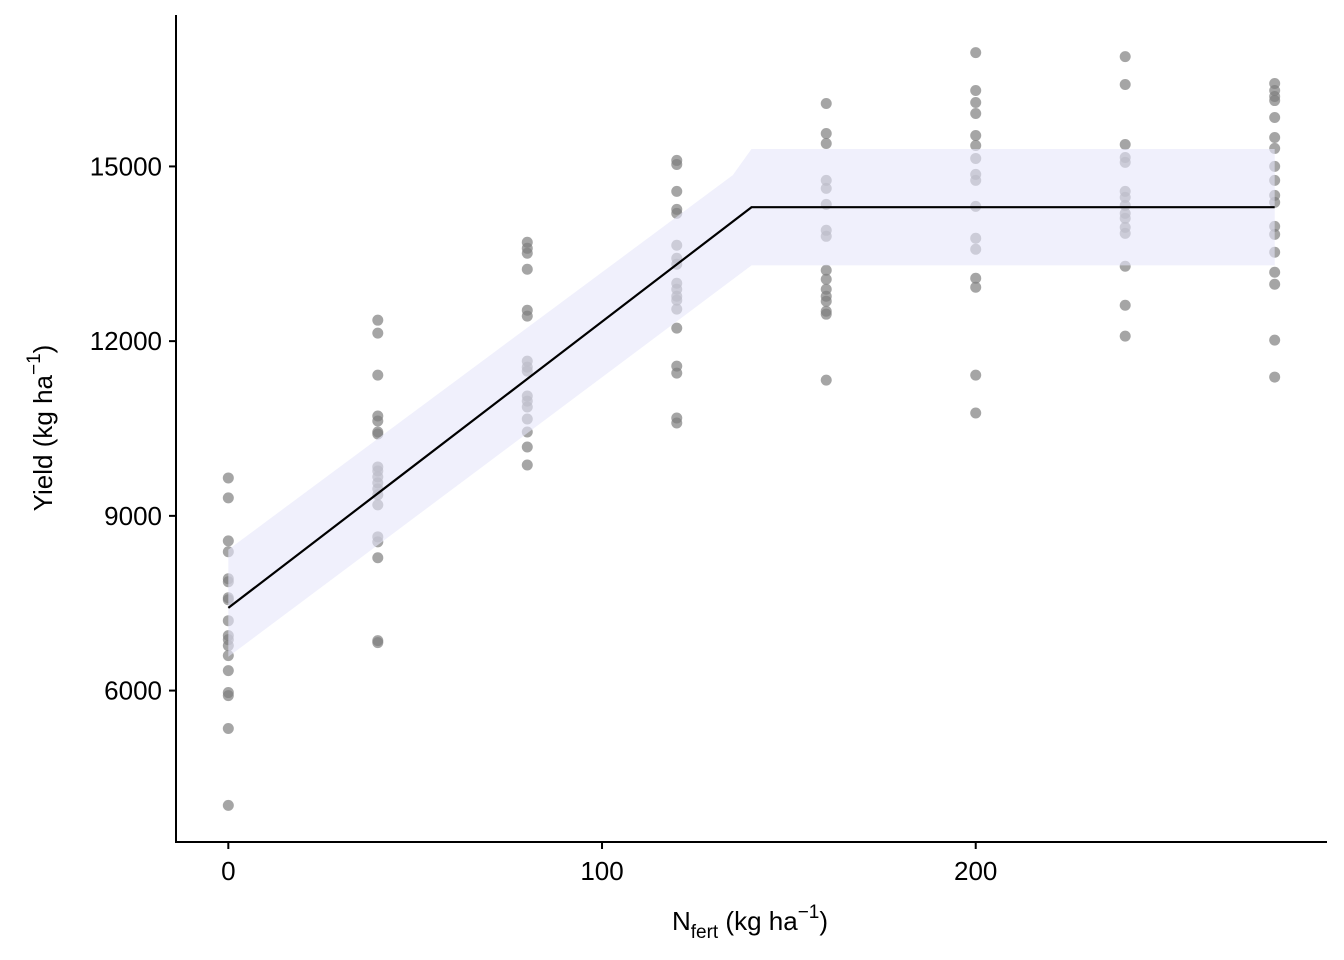  Describe the element at coordinates (975, 871) in the screenshot. I see `x-tick-label: 200` at that location.